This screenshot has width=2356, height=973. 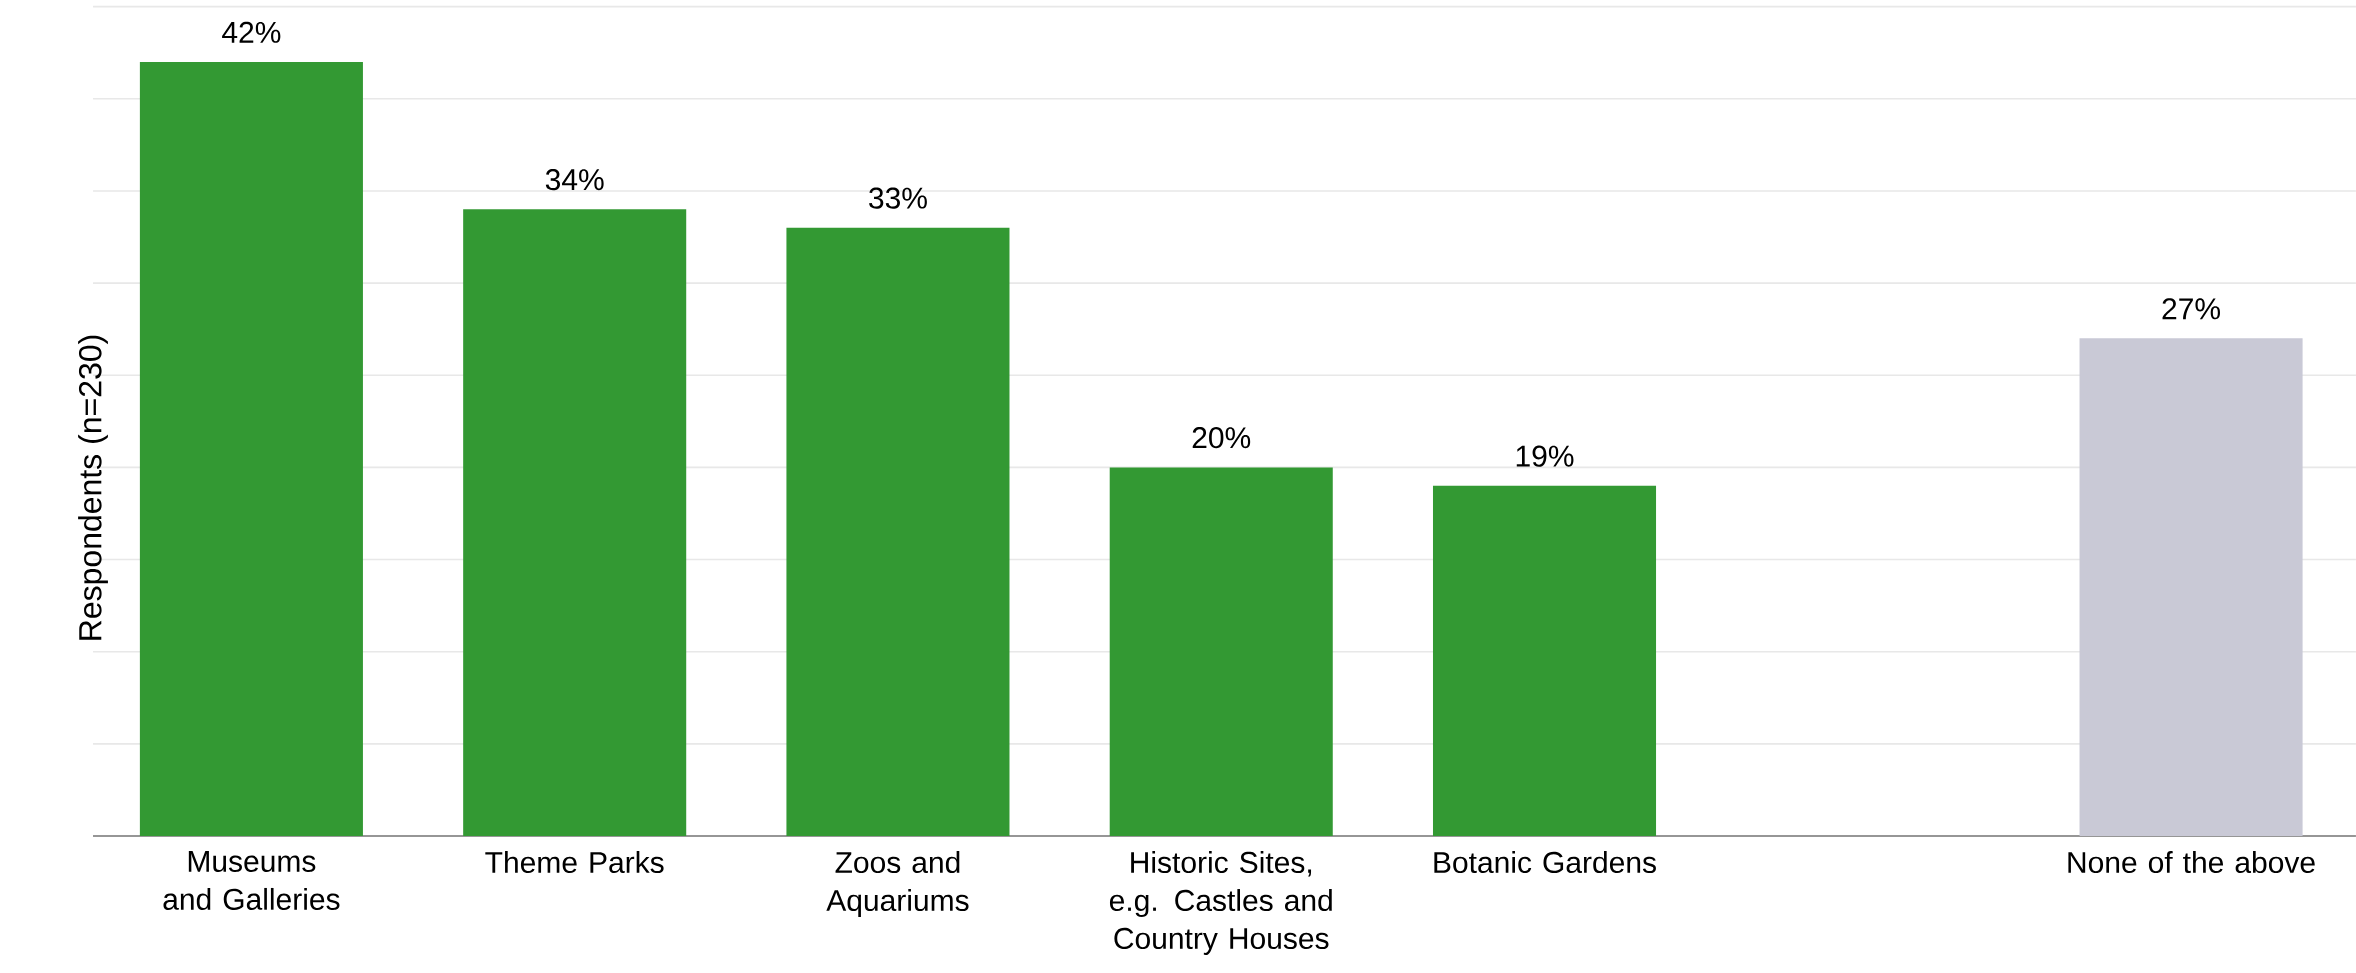 I want to click on x-tick-label: Historic Sites, e.g. Castles and Country Houses, so click(x=1220, y=903).